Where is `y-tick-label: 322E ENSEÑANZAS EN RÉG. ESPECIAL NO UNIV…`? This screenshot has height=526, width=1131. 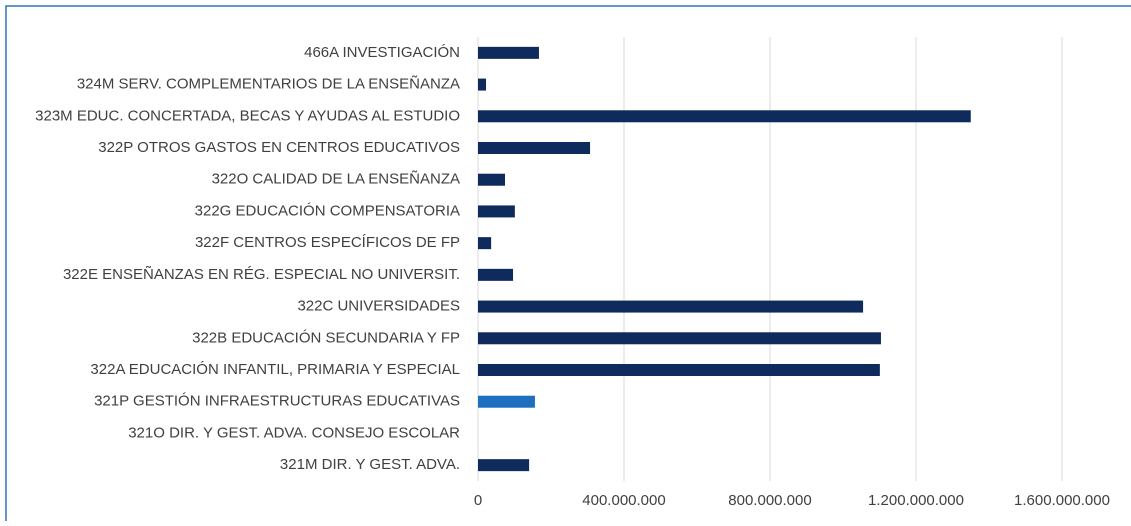 y-tick-label: 322E ENSEÑANZAS EN RÉG. ESPECIAL NO UNIV… is located at coordinates (261, 274).